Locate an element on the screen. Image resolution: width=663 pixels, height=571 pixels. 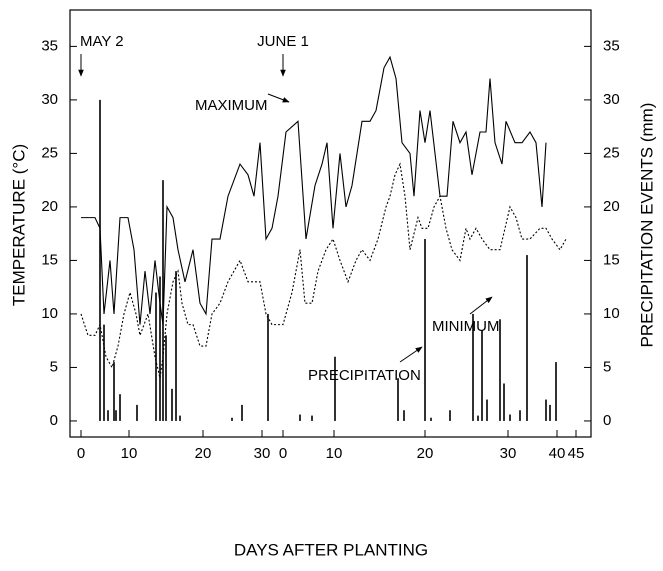
y-tick-label: 25 is located at coordinates (49, 152).